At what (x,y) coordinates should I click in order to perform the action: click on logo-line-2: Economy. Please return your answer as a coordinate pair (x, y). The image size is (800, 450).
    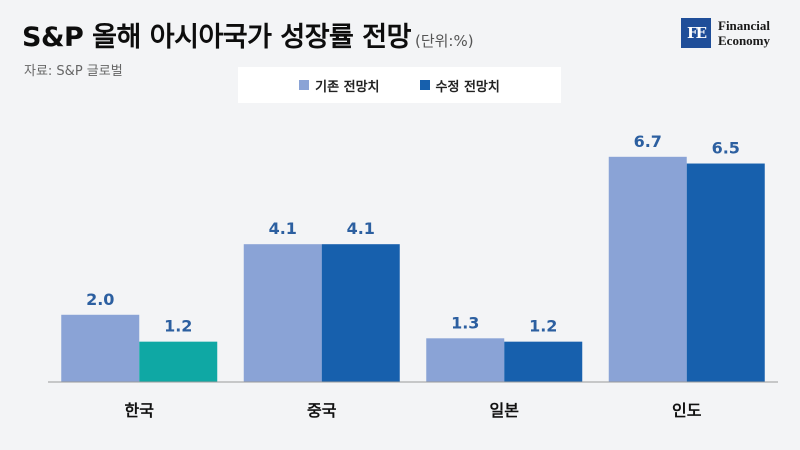
    Looking at the image, I should click on (744, 40).